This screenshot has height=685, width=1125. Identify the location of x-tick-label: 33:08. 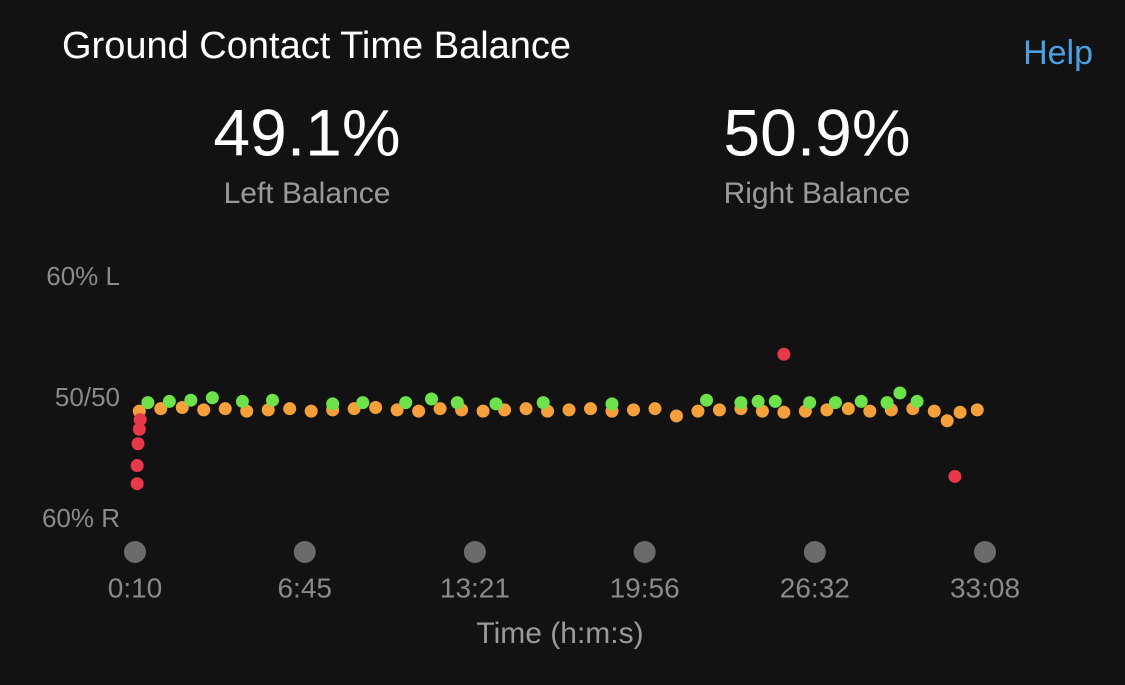
(985, 587).